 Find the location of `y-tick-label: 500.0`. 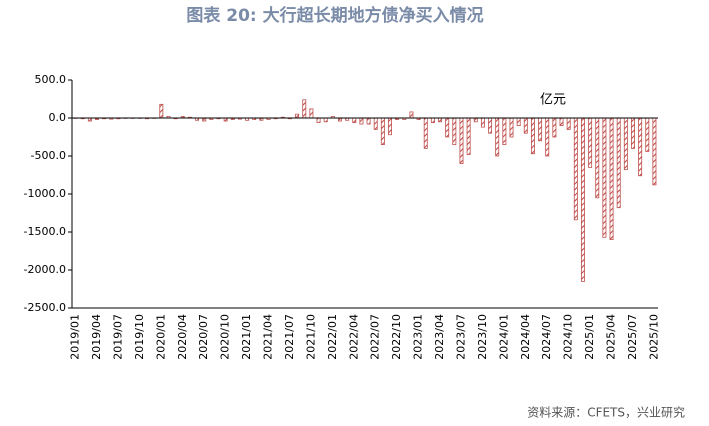

y-tick-label: 500.0 is located at coordinates (51, 79).